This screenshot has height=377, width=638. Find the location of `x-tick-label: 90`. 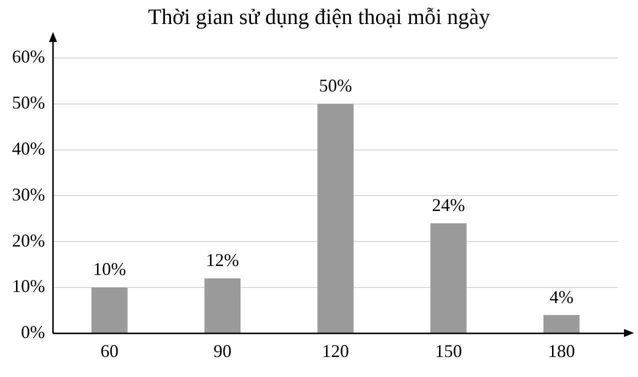

x-tick-label: 90 is located at coordinates (222, 350).